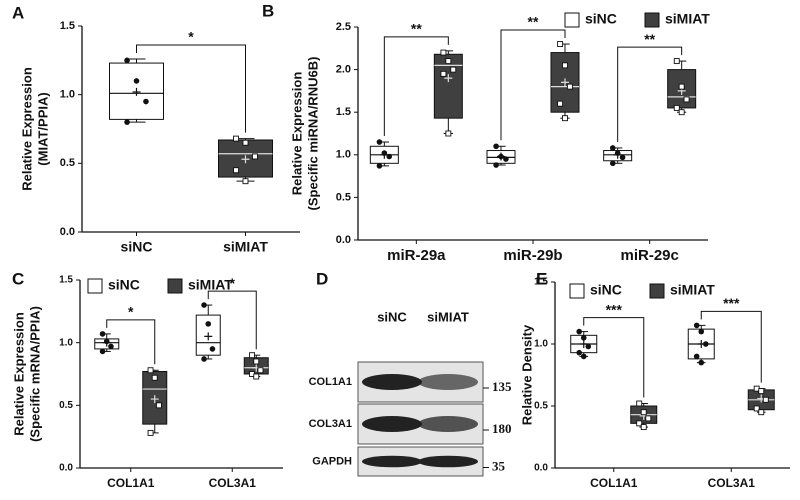  Describe the element at coordinates (34, 374) in the screenshot. I see `y-axis-label: (Specific mRNA/PPIA)` at that location.